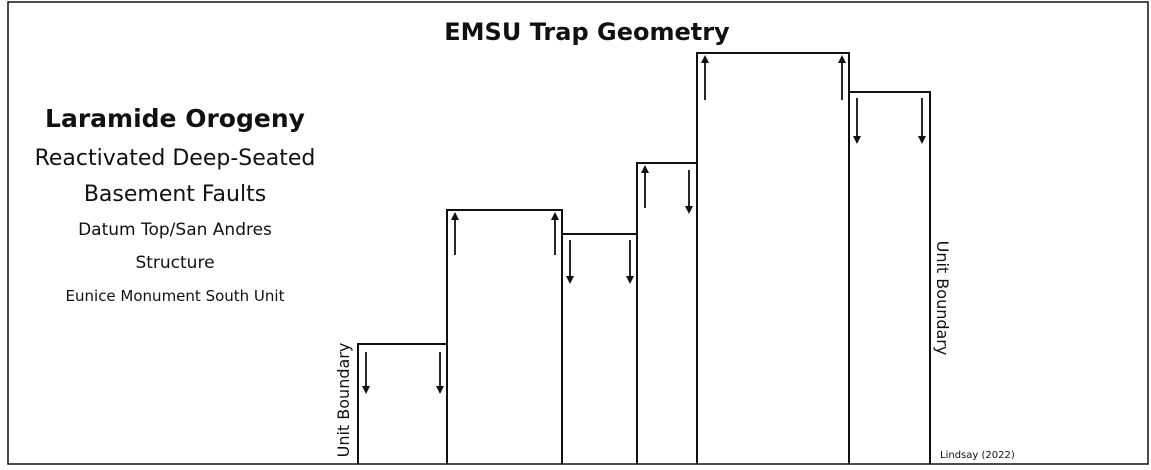 The image size is (1151, 470). I want to click on side-line: Reactivated Deep-Seated, so click(175, 158).